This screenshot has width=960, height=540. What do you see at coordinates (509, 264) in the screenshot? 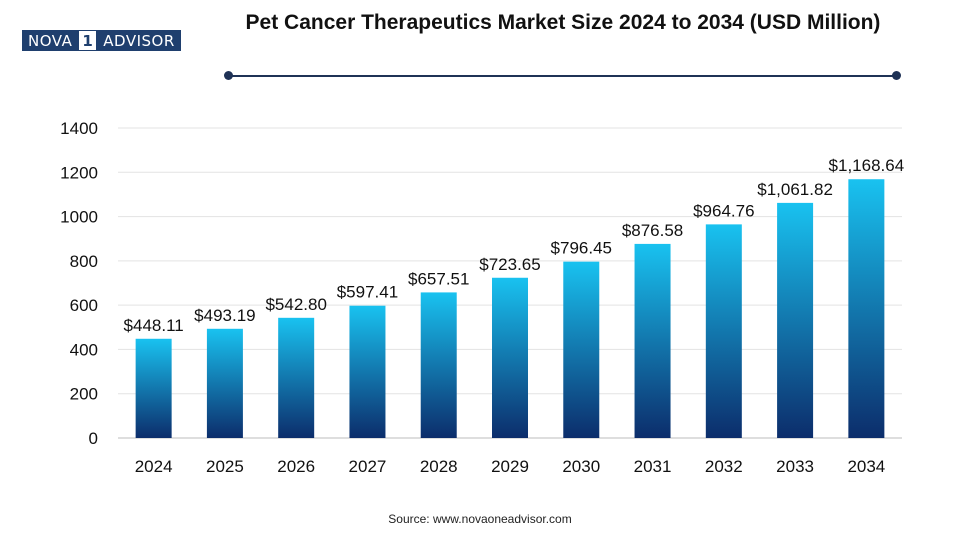
I see `data-label-2029: $723.65` at bounding box center [509, 264].